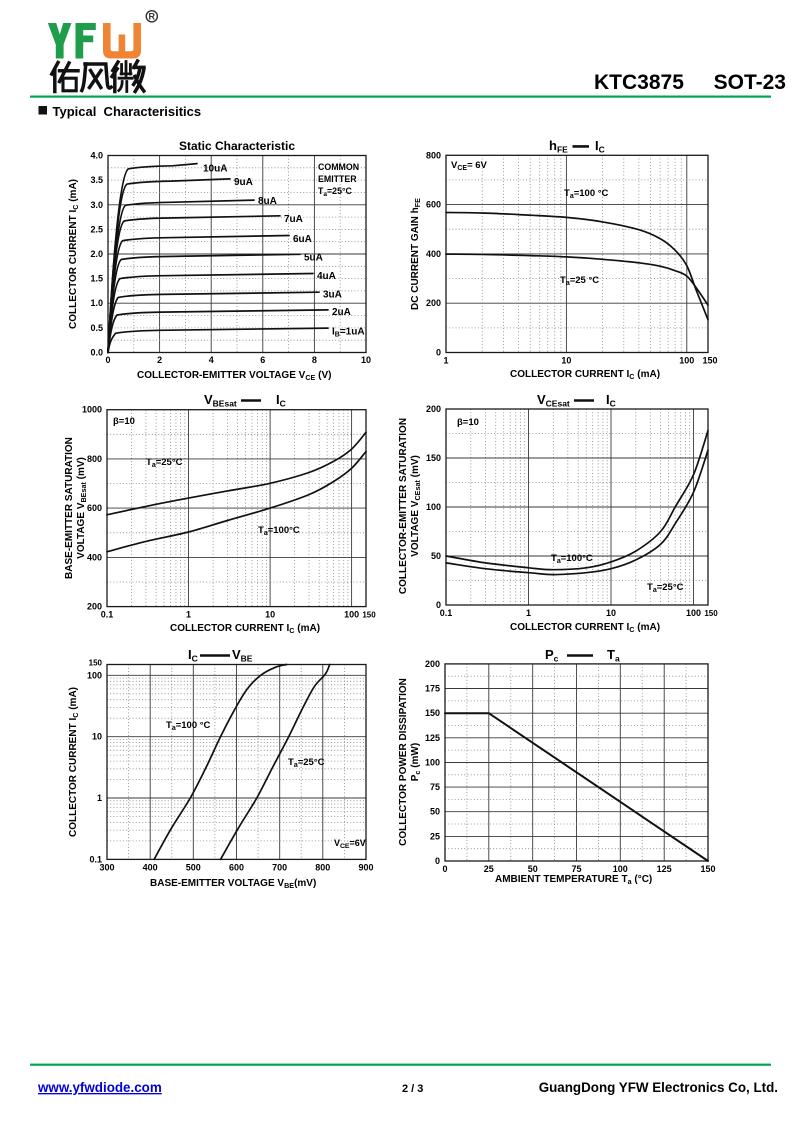 This screenshot has width=800, height=1130. I want to click on svg-text:COLLECTOR-EMITTER VOLTAGE VC: COLLECTOR-EMITTER VOLTAGE VCE​ (V), so click(234, 376).